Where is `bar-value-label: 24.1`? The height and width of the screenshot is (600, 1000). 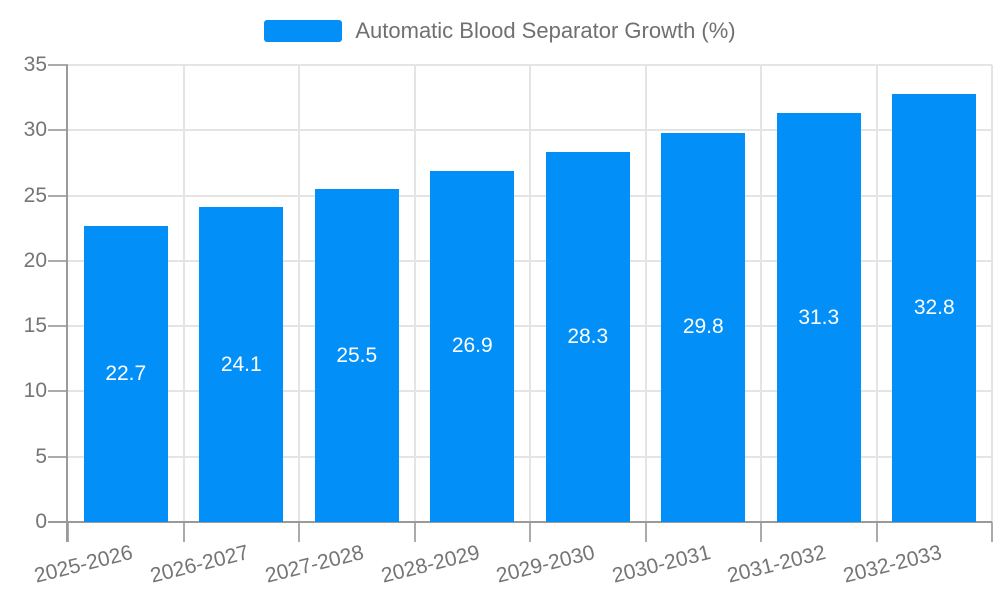
bar-value-label: 24.1 is located at coordinates (241, 364).